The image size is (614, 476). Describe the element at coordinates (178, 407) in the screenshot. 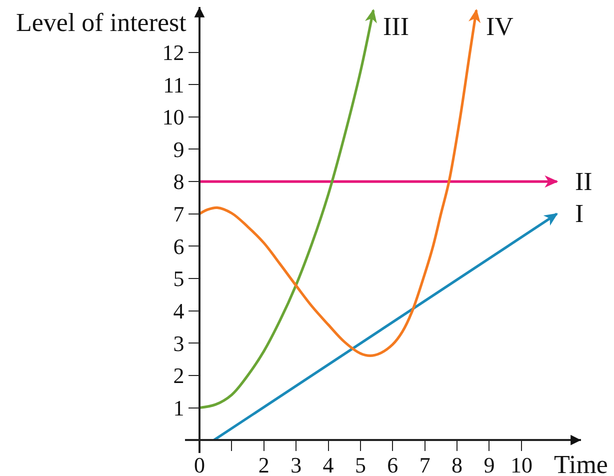

I see `y-tick-label: 1` at that location.